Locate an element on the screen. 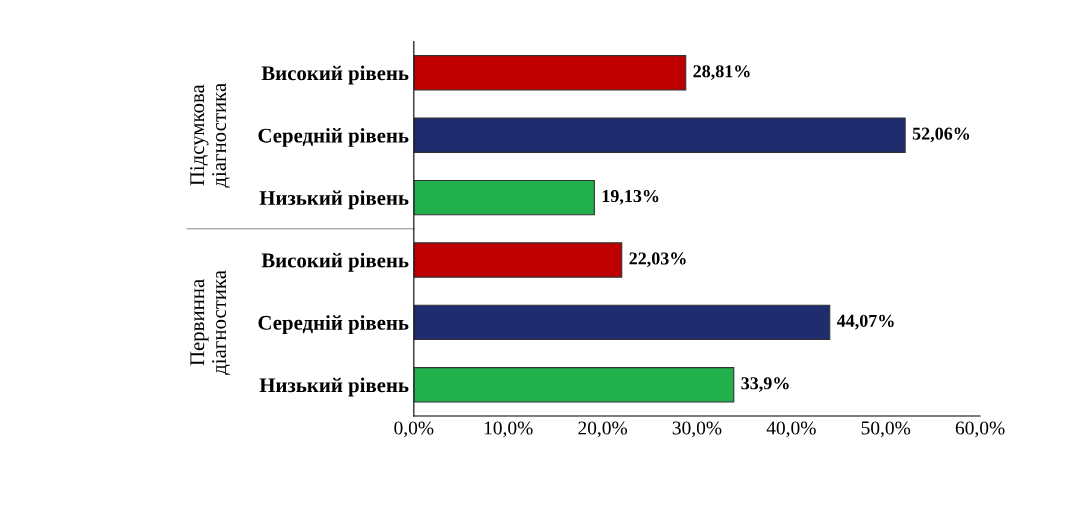 Image resolution: width=1089 pixels, height=520 pixels. x-tick-label: 30,0% is located at coordinates (697, 429).